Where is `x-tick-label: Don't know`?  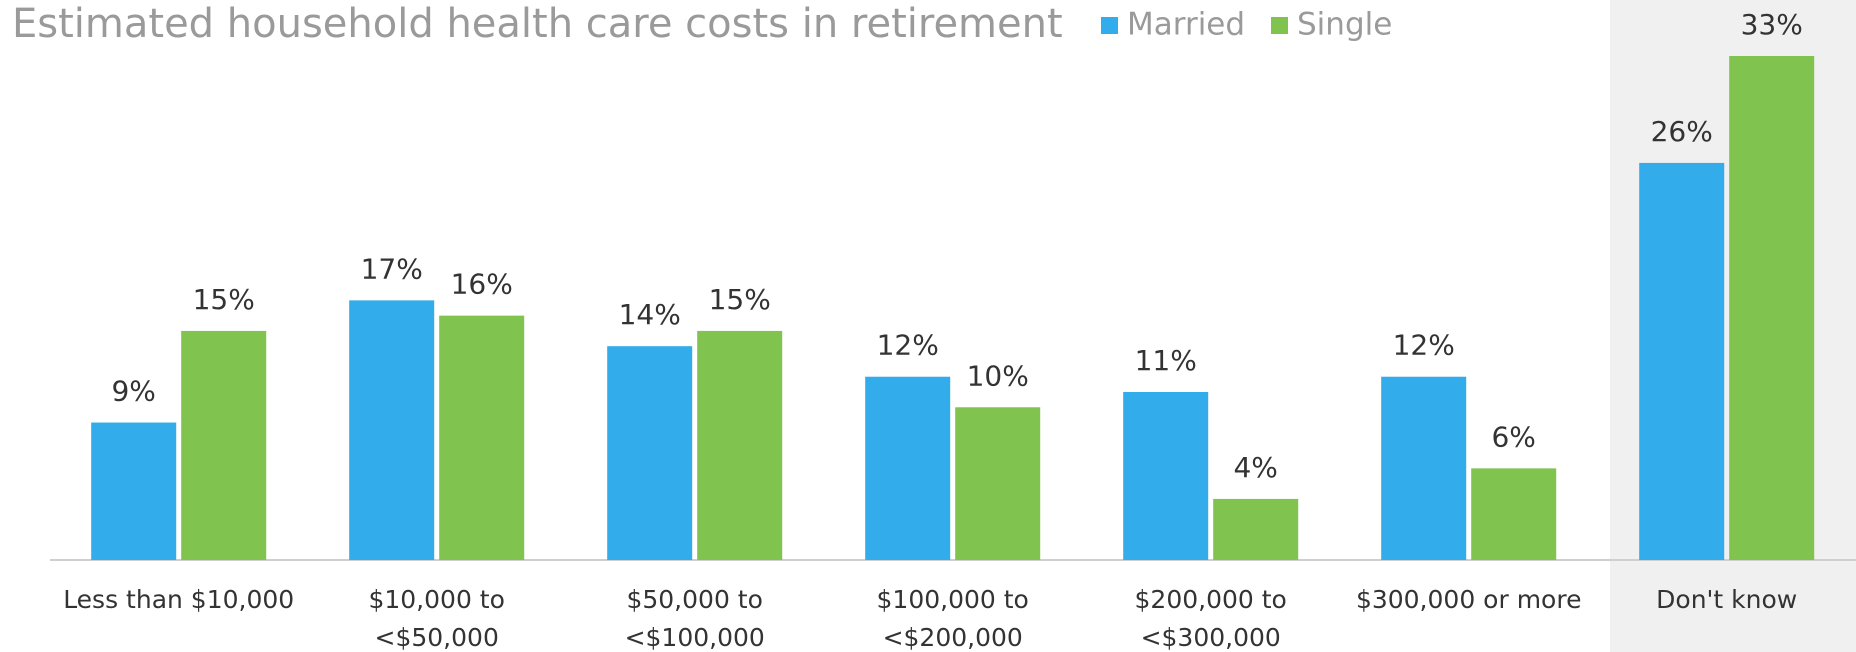
x-tick-label: Don't know is located at coordinates (1726, 599).